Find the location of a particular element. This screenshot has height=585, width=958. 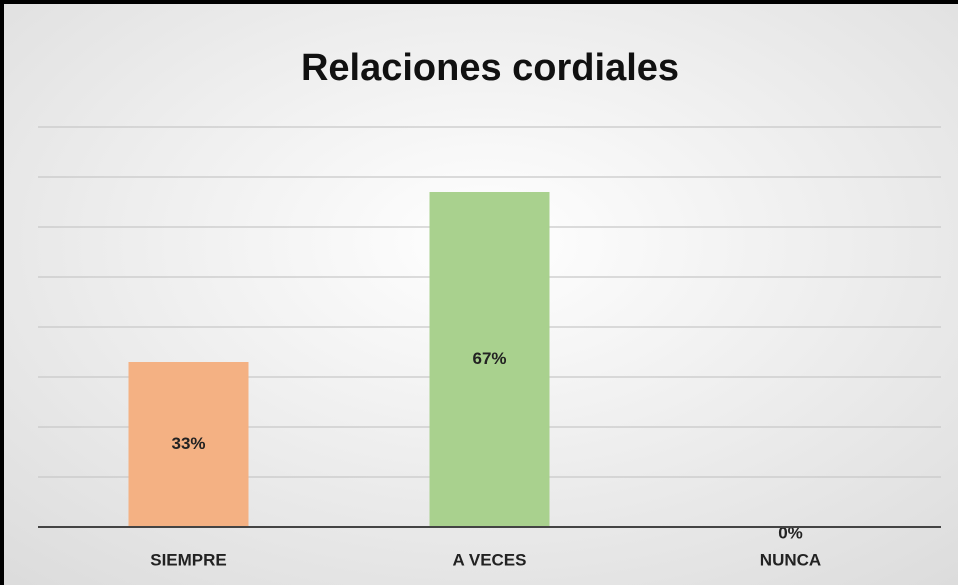

chart-title: Relaciones cordiales is located at coordinates (490, 68).